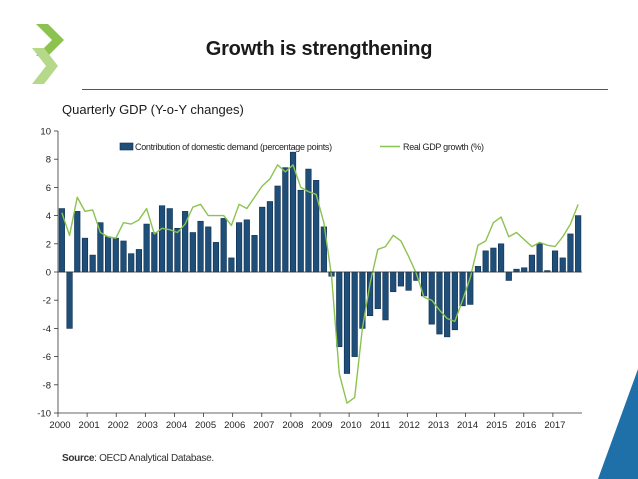  I want to click on x-tick-label-8: 2008, so click(292, 425).